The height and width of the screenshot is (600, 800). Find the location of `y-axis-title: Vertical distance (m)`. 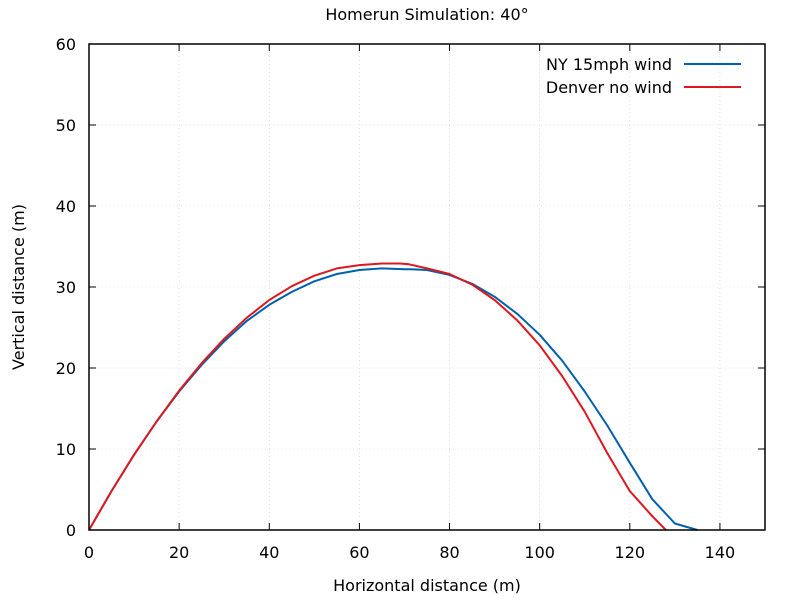

y-axis-title: Vertical distance (m) is located at coordinates (18, 287).